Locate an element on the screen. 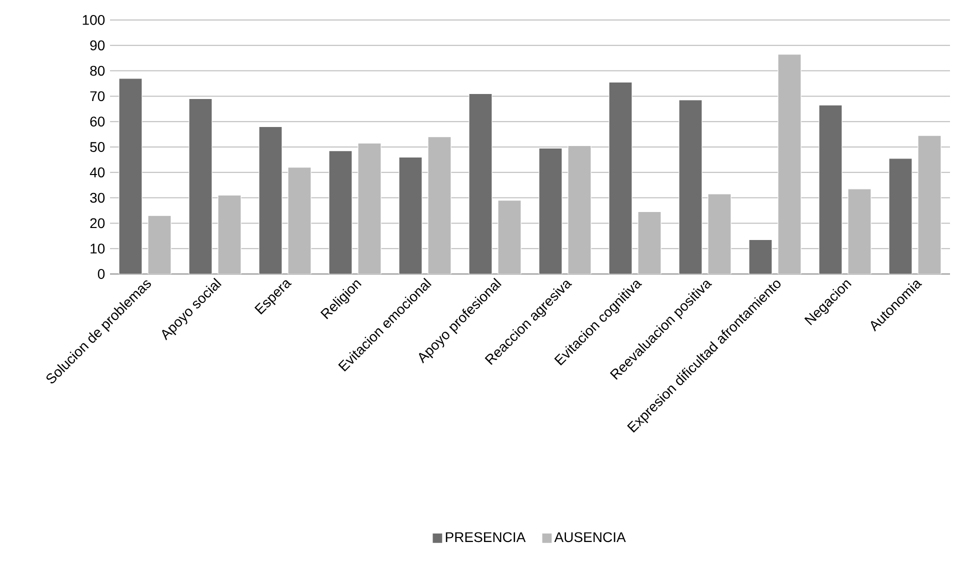  y-tick-label: 30 is located at coordinates (97, 197).